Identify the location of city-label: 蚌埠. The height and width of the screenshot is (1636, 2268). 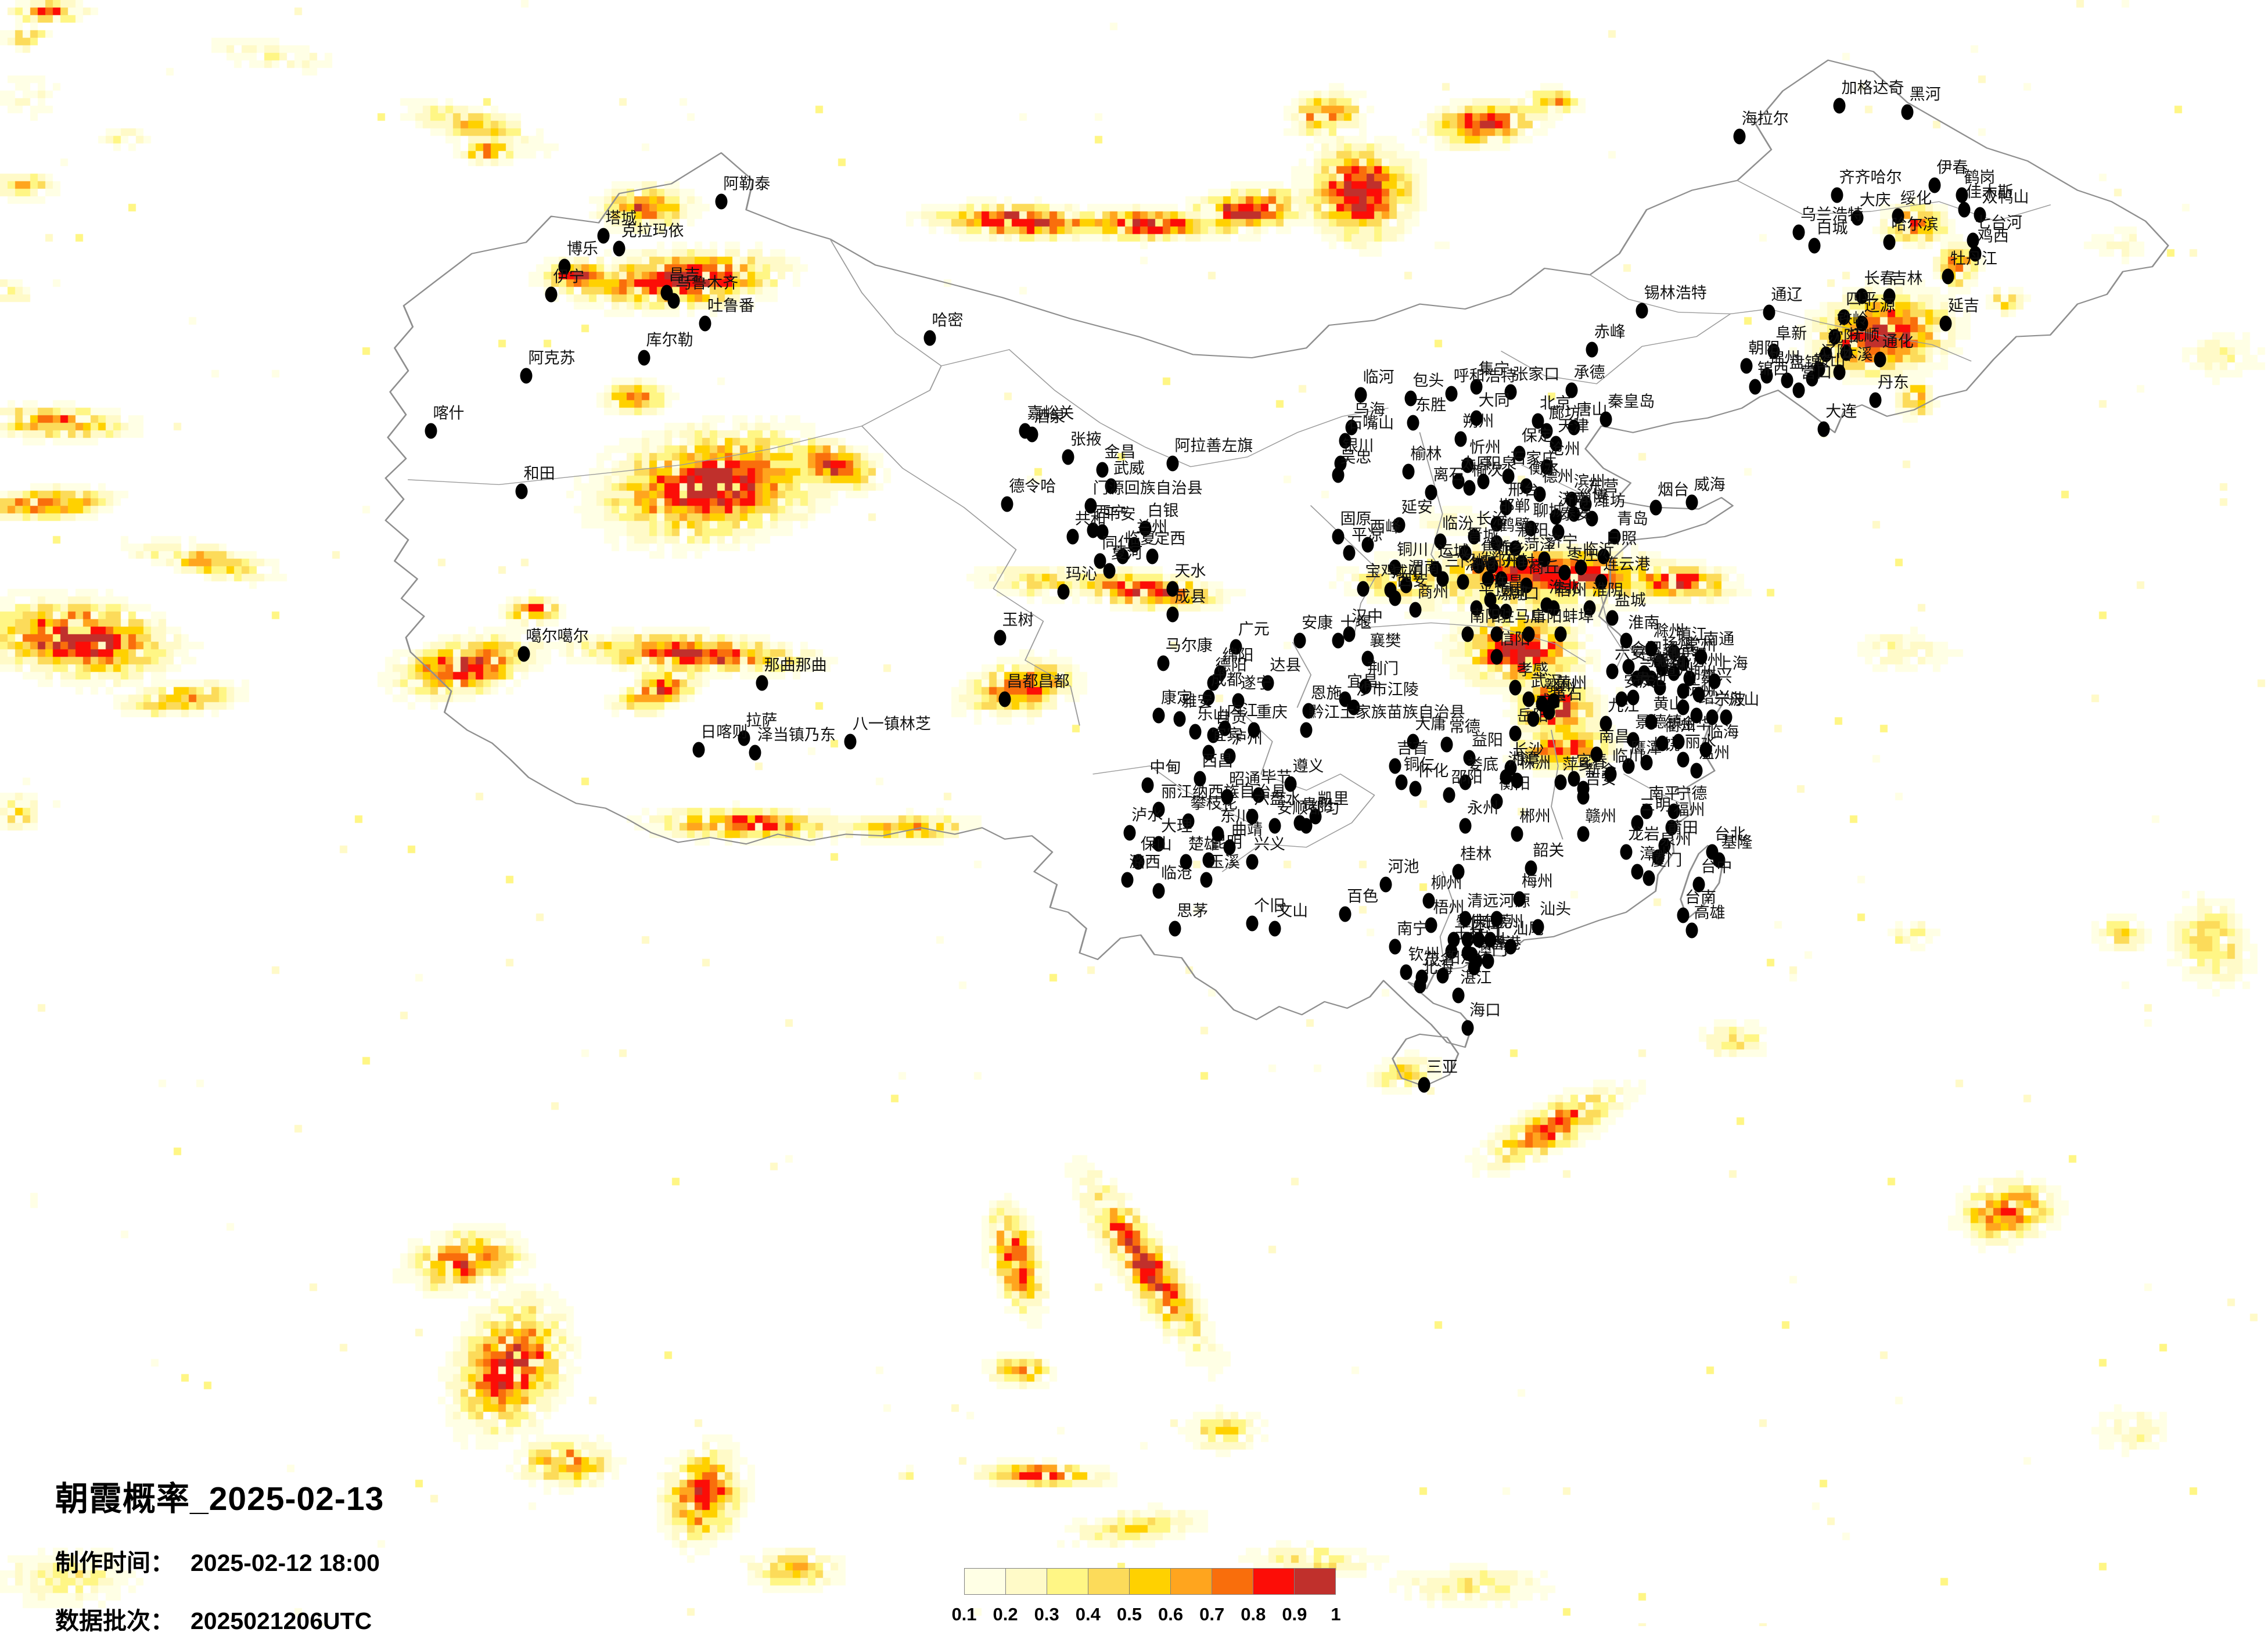
(1578, 616).